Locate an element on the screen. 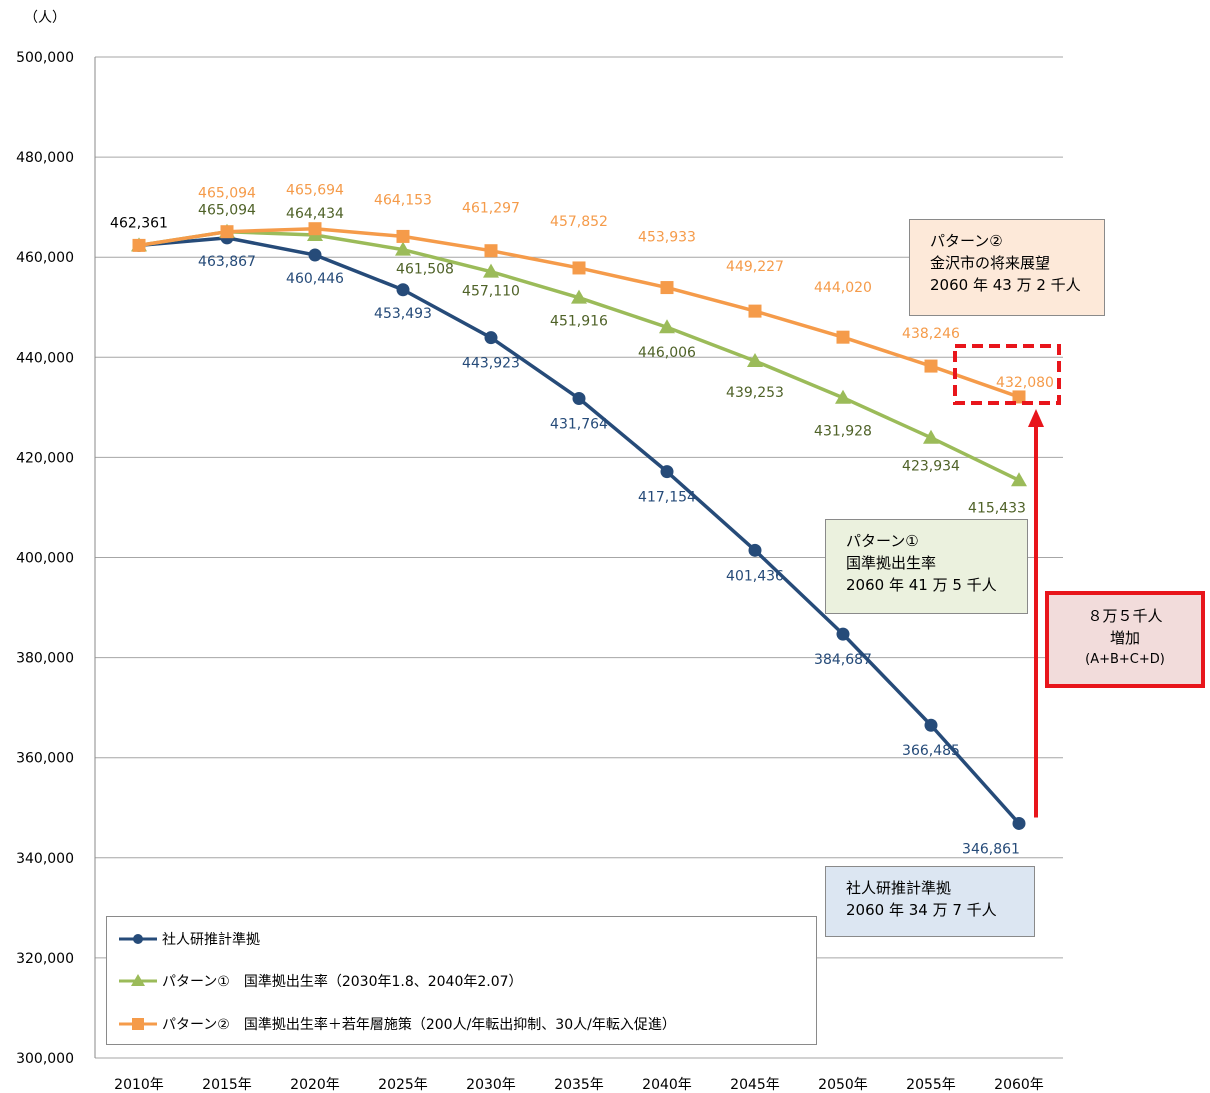  legend-label-pattern2: パターン② 国準拠出生率＋若年層施策（200人/年転出抑制、30人/年転入促進） is located at coordinates (419, 1025).